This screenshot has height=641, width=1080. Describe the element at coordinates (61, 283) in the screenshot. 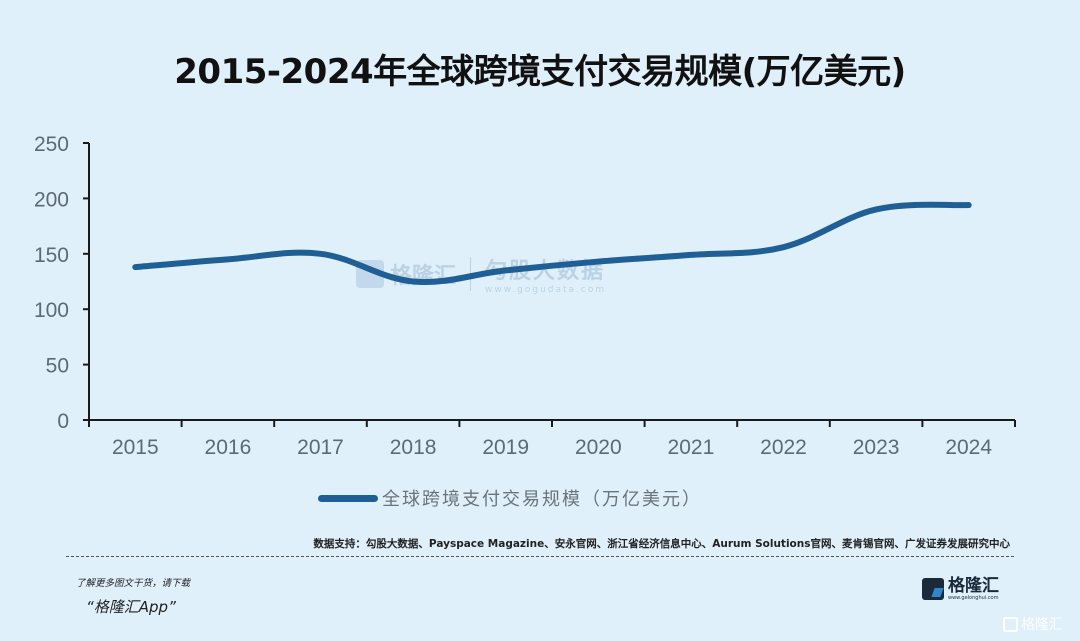

I see `y-axis-ticks: 0 50 100 150 200 250` at that location.